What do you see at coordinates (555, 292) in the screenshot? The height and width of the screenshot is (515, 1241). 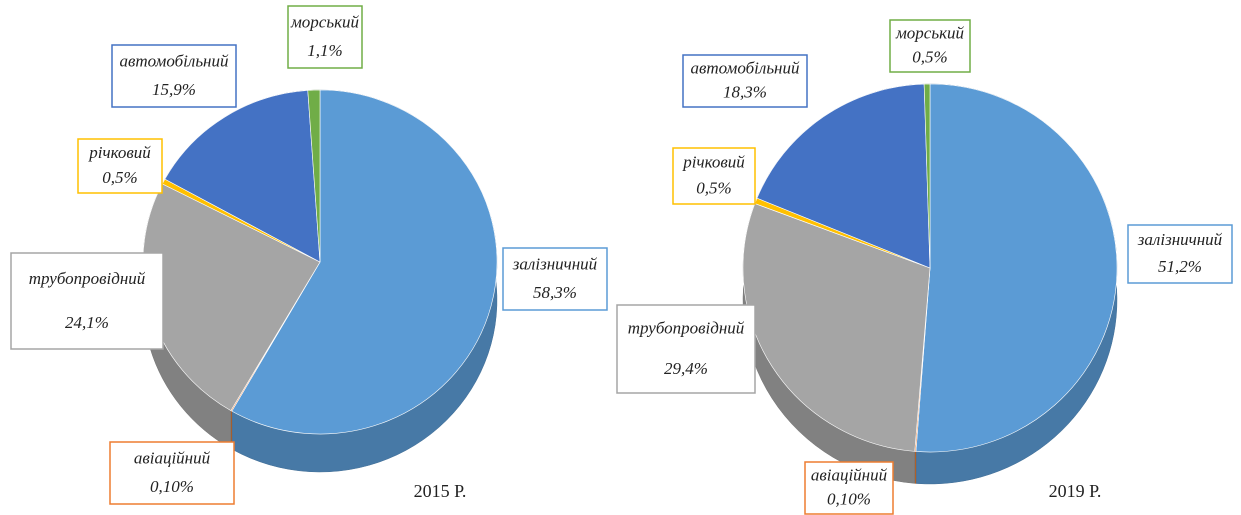 I see `label-value: 58,3%` at bounding box center [555, 292].